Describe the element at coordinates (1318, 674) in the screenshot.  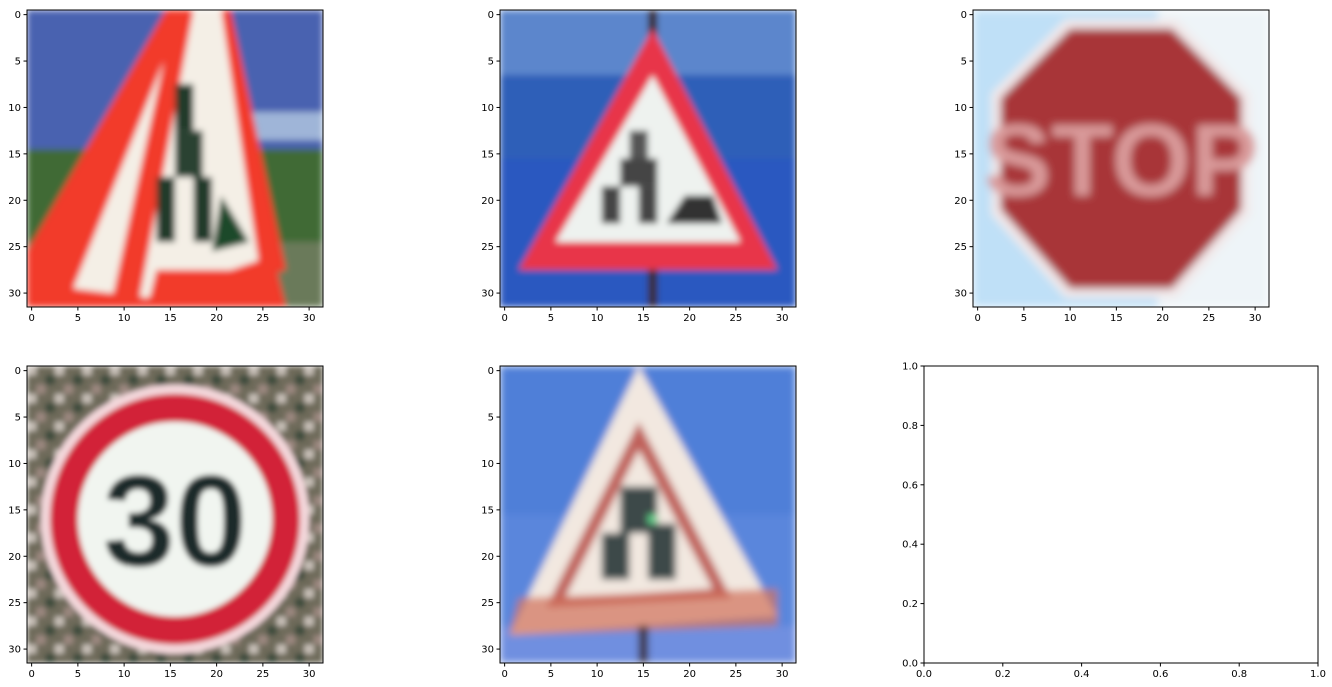
I see `xtick-label: 1.0` at that location.